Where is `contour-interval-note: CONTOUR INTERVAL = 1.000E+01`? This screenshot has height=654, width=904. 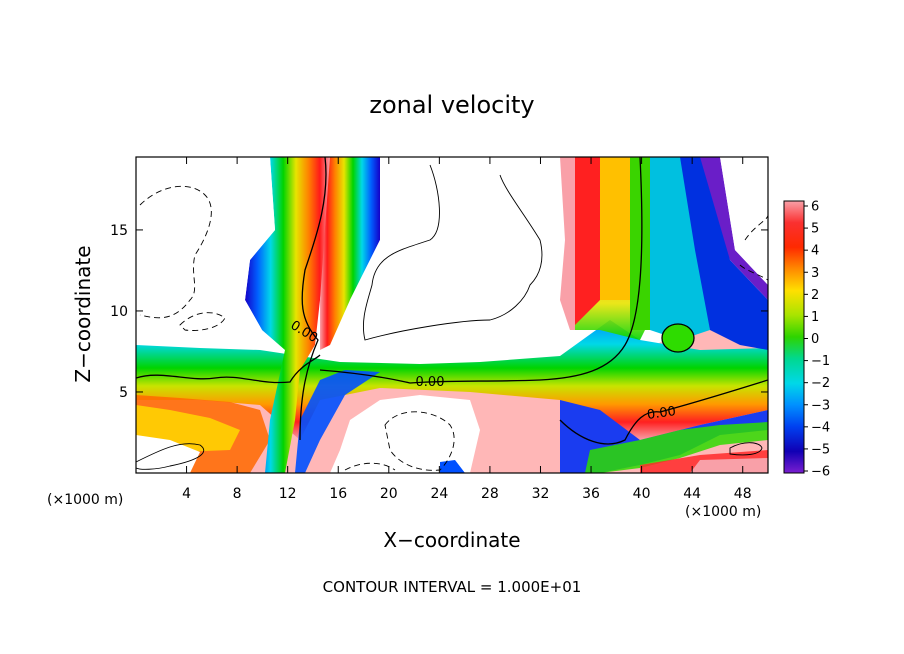 contour-interval-note: CONTOUR INTERVAL = 1.000E+01 is located at coordinates (452, 587).